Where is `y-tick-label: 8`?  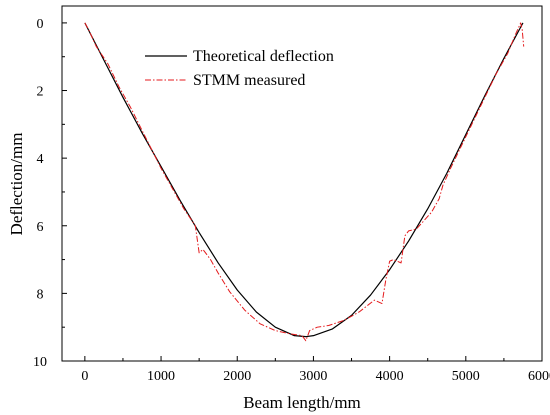
y-tick-label: 8 is located at coordinates (40, 294).